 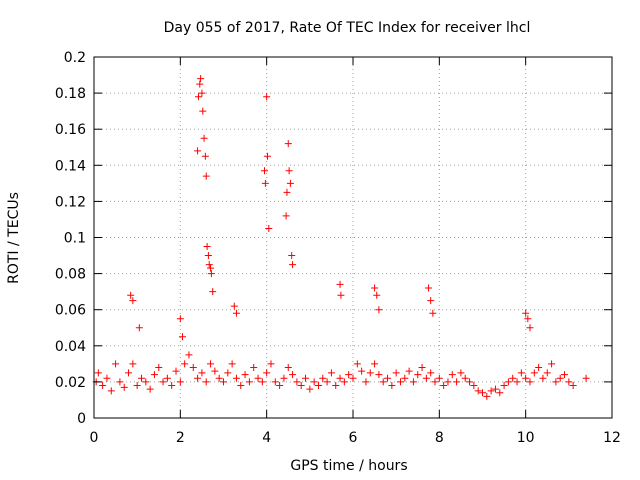 I want to click on x-tick-label: 6, so click(x=353, y=438).